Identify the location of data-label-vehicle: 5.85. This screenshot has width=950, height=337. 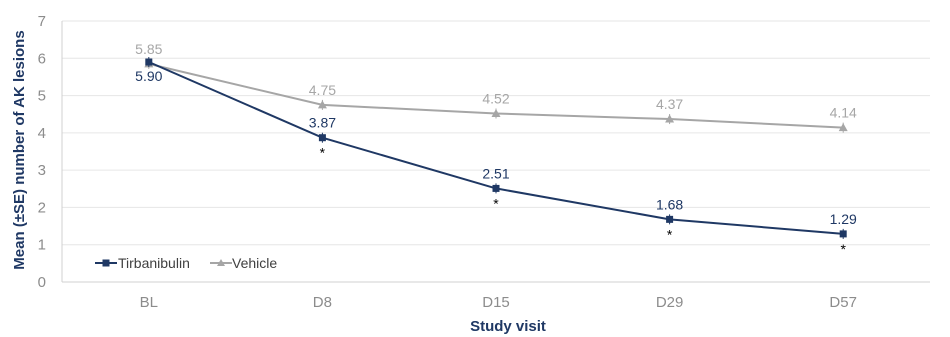
(148, 49).